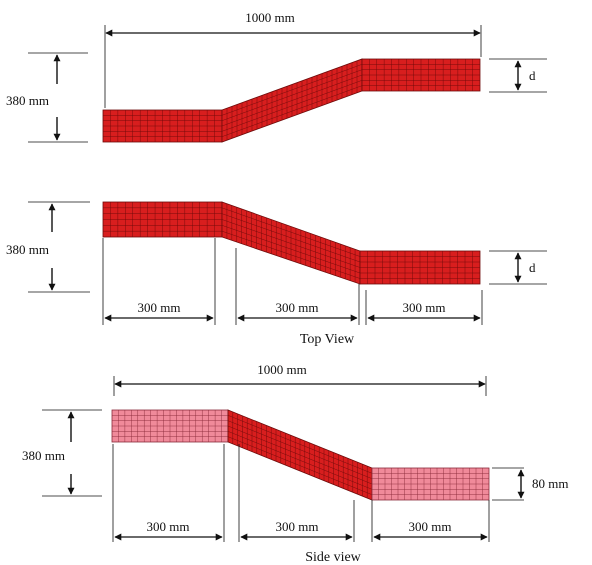 The height and width of the screenshot is (565, 592). I want to click on caption-top-view: Top View, so click(327, 339).